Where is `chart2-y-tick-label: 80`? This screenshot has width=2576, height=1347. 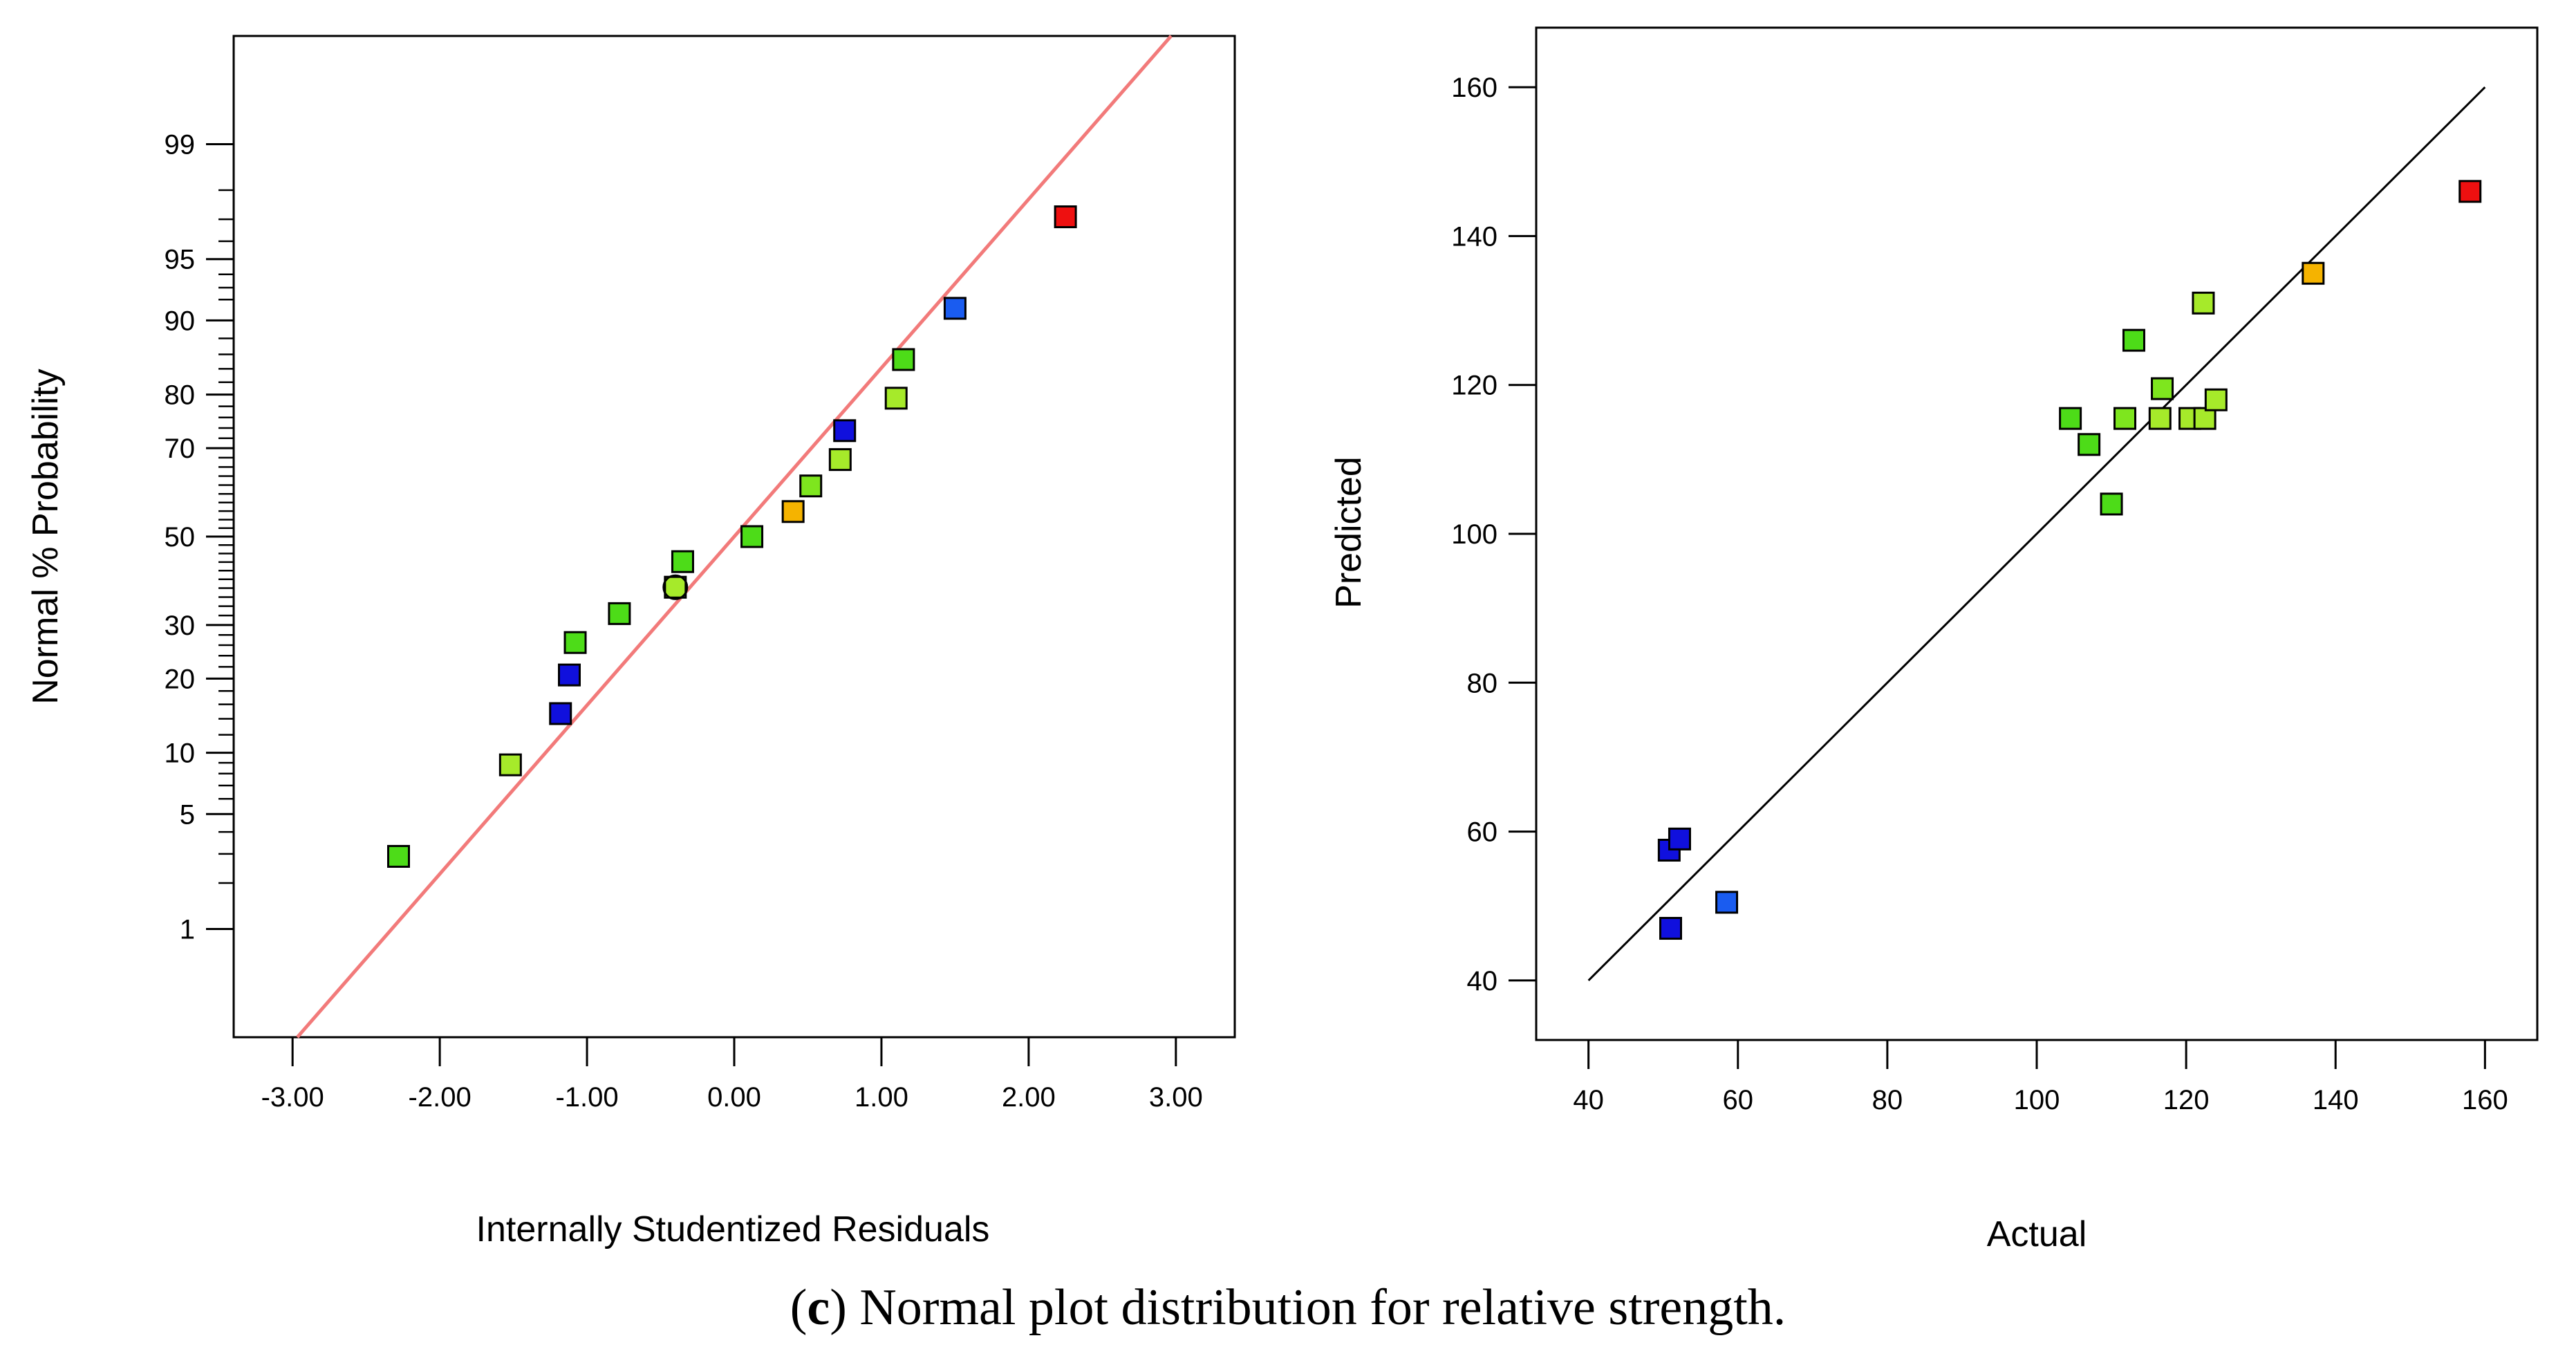
chart2-y-tick-label: 80 is located at coordinates (1482, 683).